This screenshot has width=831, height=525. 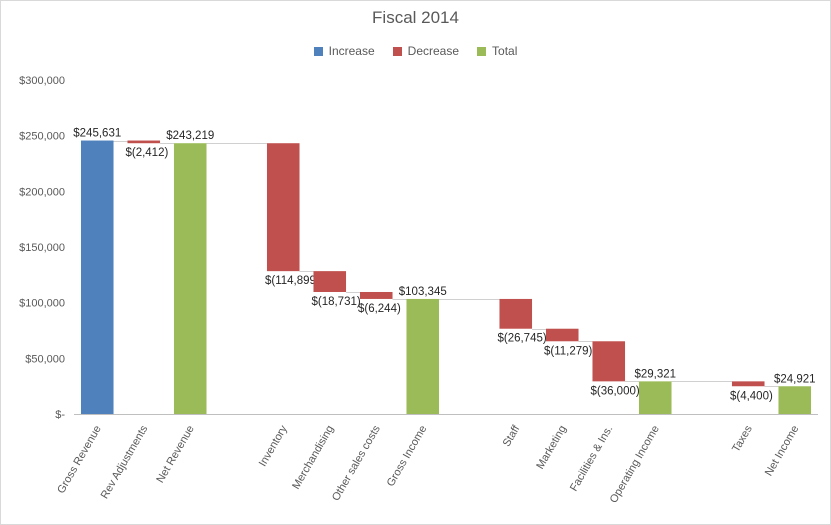 What do you see at coordinates (795, 400) in the screenshot?
I see `bar-net-income` at bounding box center [795, 400].